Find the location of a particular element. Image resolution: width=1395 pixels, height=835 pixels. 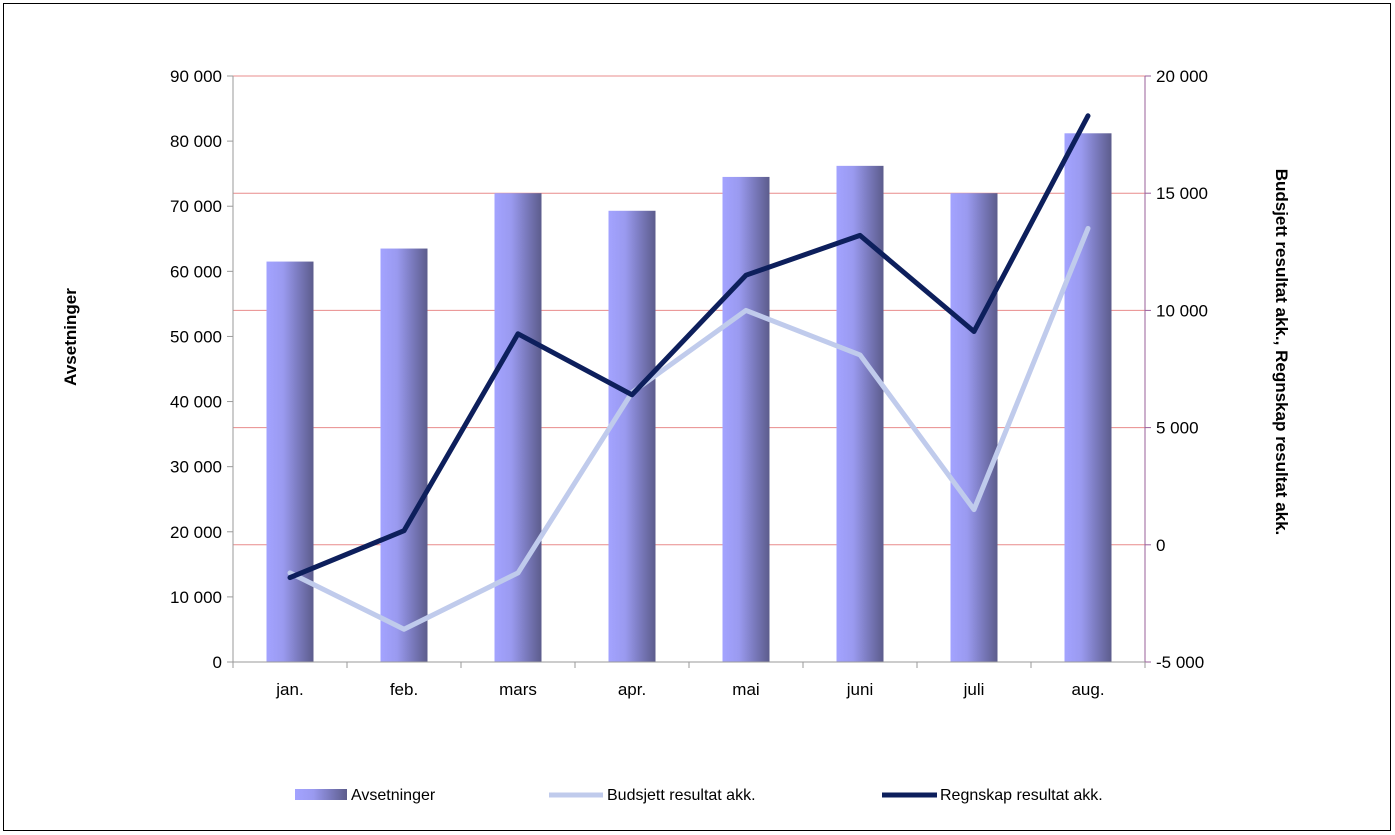

y-left-tick-label: 50 000 is located at coordinates (196, 336).